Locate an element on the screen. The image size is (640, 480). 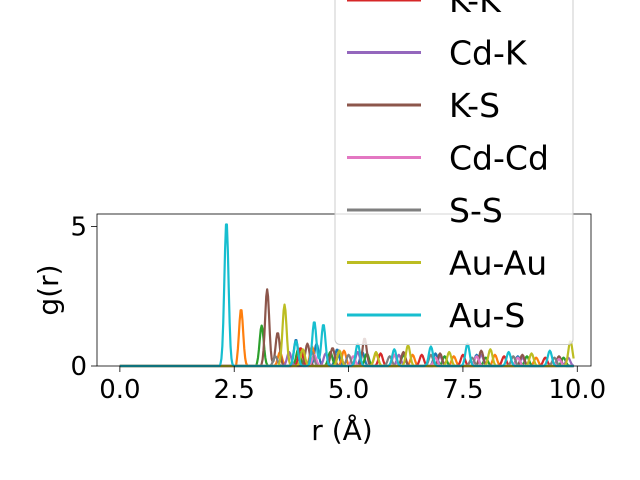
x-tick-label: 5.0 is located at coordinates (348, 390).